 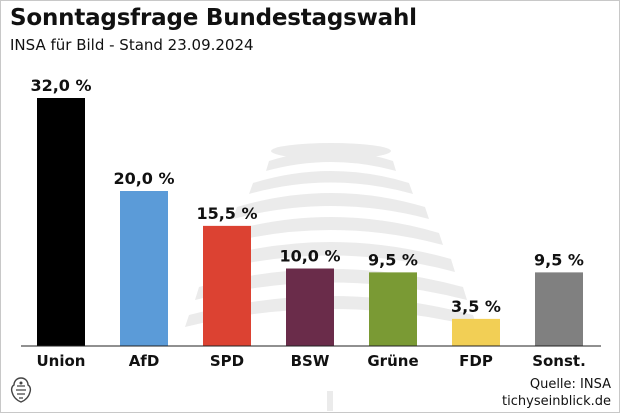 I want to click on bar-spd, so click(x=227, y=285).